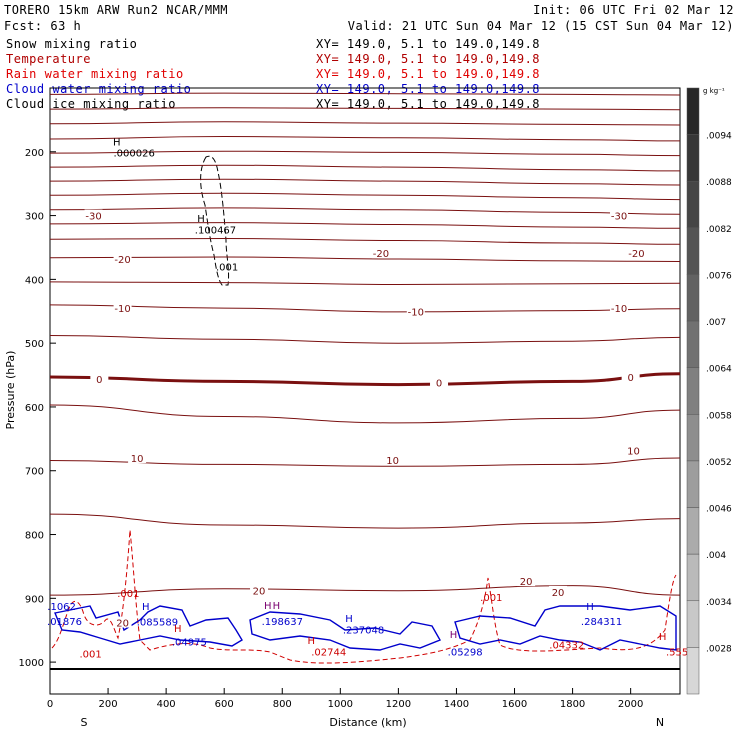 This screenshot has width=740, height=740. I want to click on annotation-2: H, so click(201, 219).